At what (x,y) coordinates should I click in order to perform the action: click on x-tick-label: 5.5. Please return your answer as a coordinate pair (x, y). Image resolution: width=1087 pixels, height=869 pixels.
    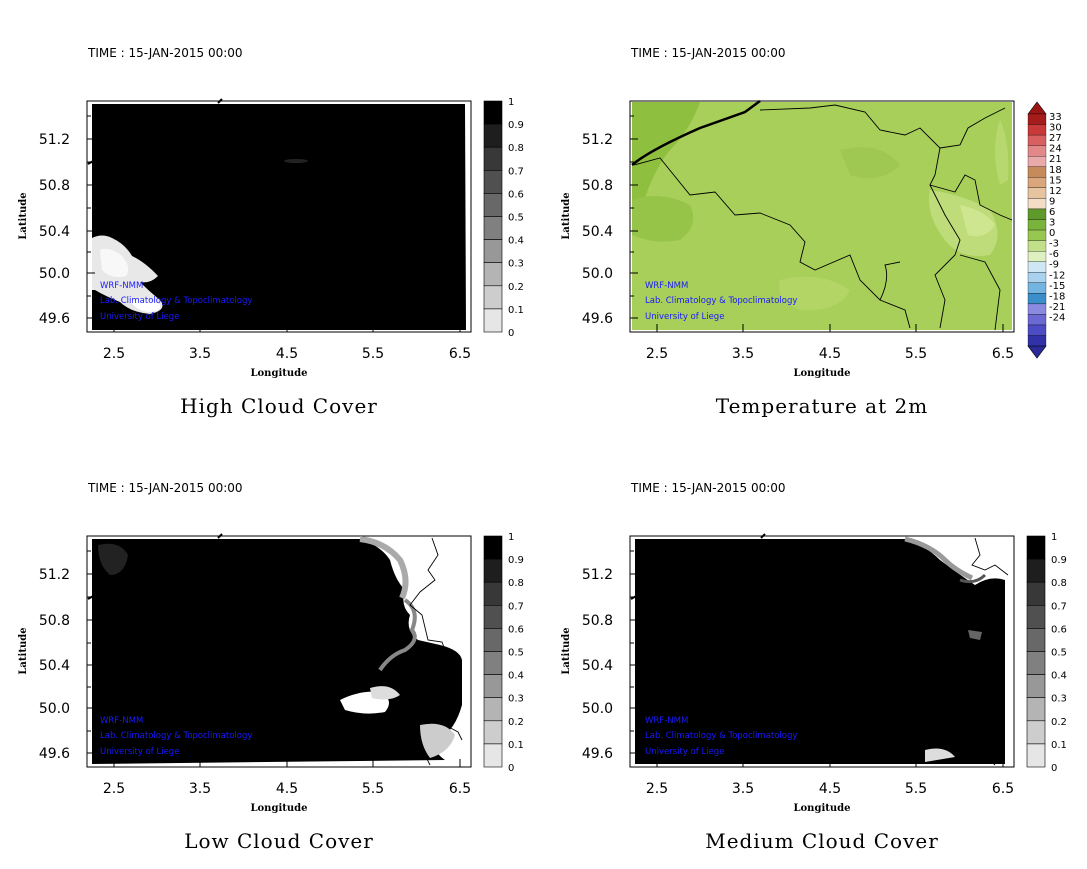
    Looking at the image, I should click on (373, 789).